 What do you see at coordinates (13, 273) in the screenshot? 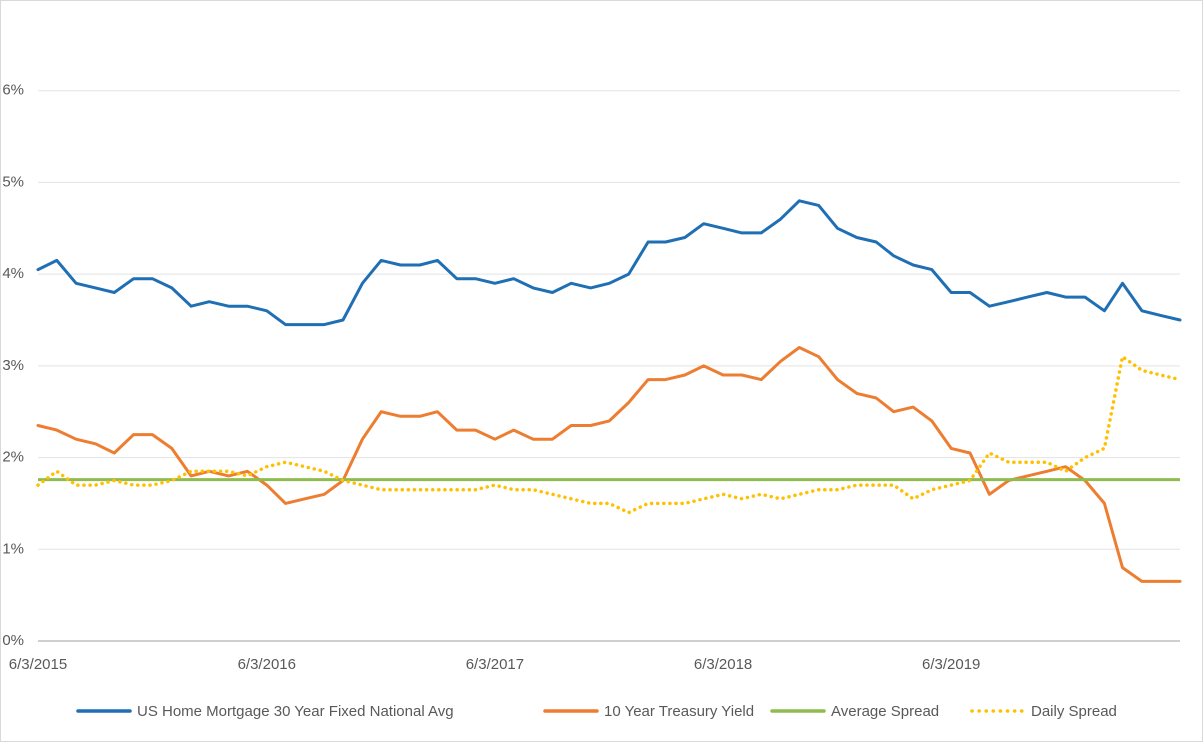
I see `y-tick-label: 4%` at bounding box center [13, 273].